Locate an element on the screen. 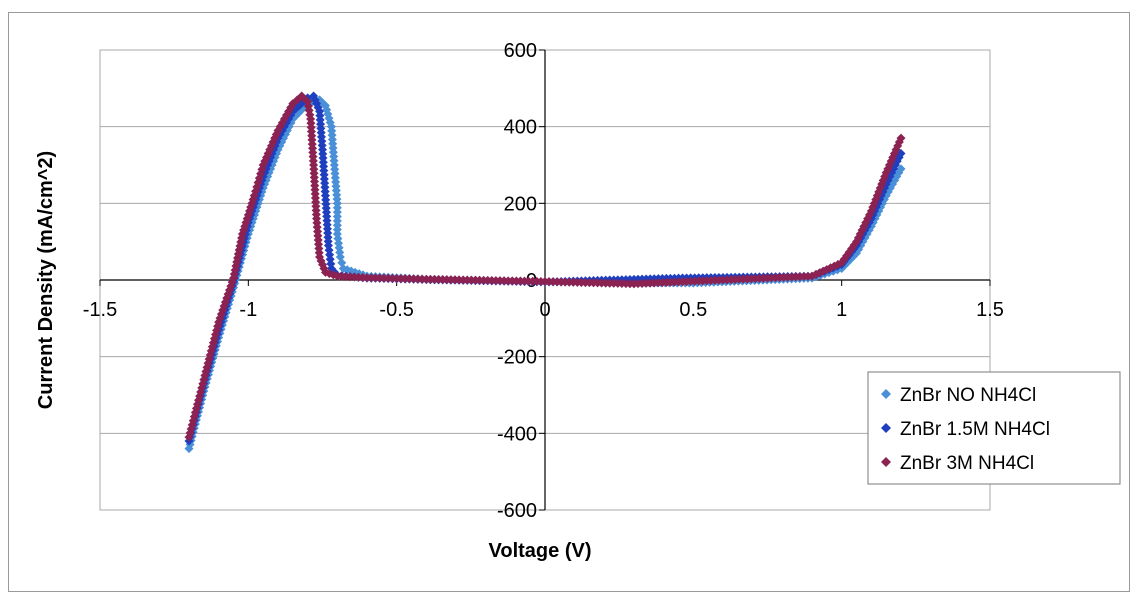 This screenshot has height=604, width=1138. y-tick-label-2: 200 is located at coordinates (520, 204).